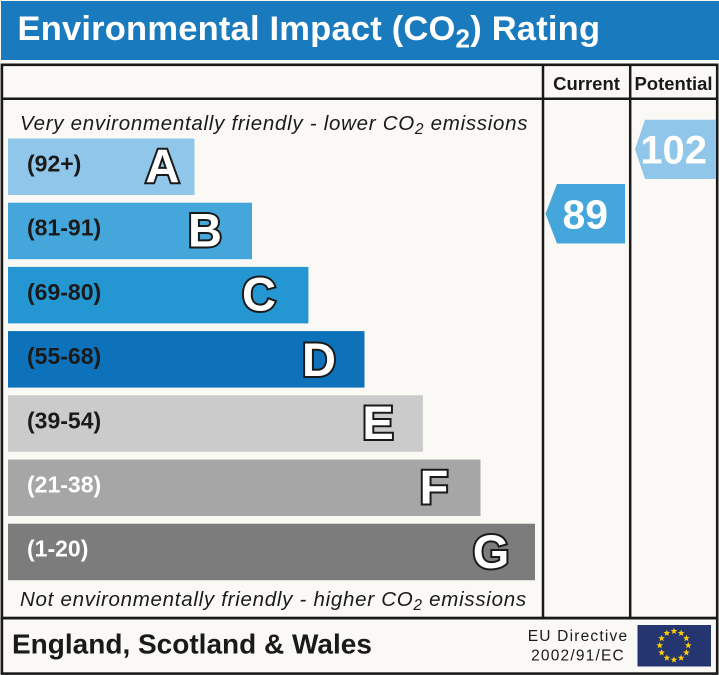  Describe the element at coordinates (491, 551) in the screenshot. I see `svg-text: G` at that location.